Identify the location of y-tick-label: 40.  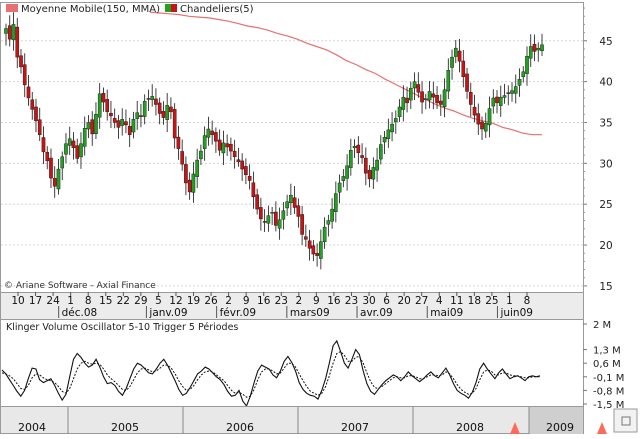
(605, 83).